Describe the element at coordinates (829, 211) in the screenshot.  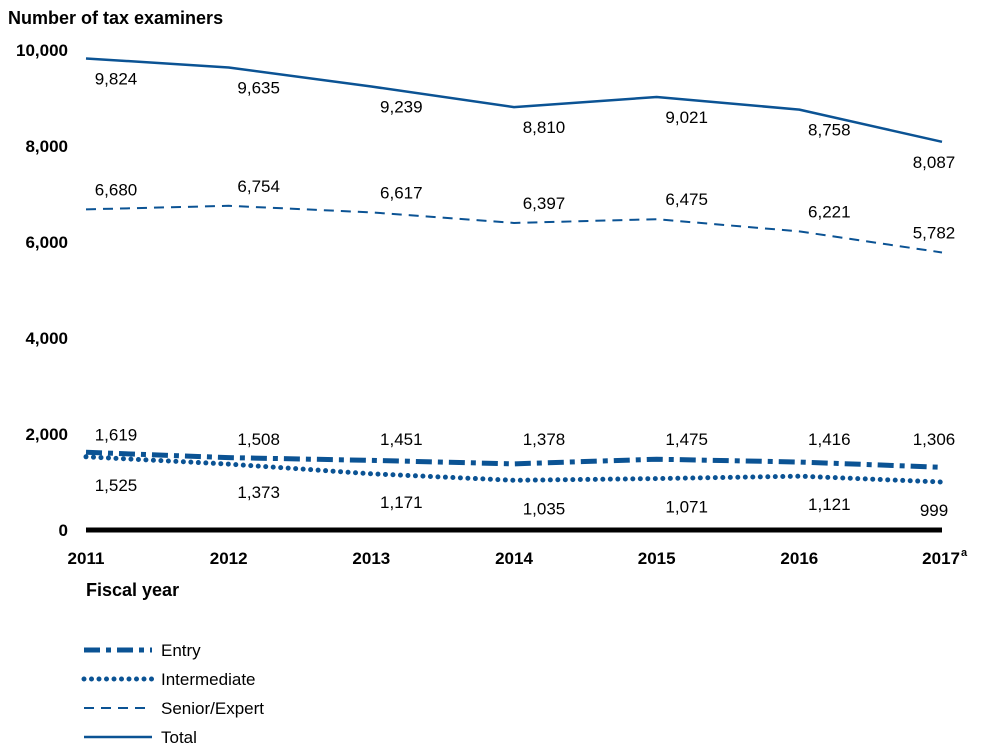
I see `data-label: 6,221` at that location.